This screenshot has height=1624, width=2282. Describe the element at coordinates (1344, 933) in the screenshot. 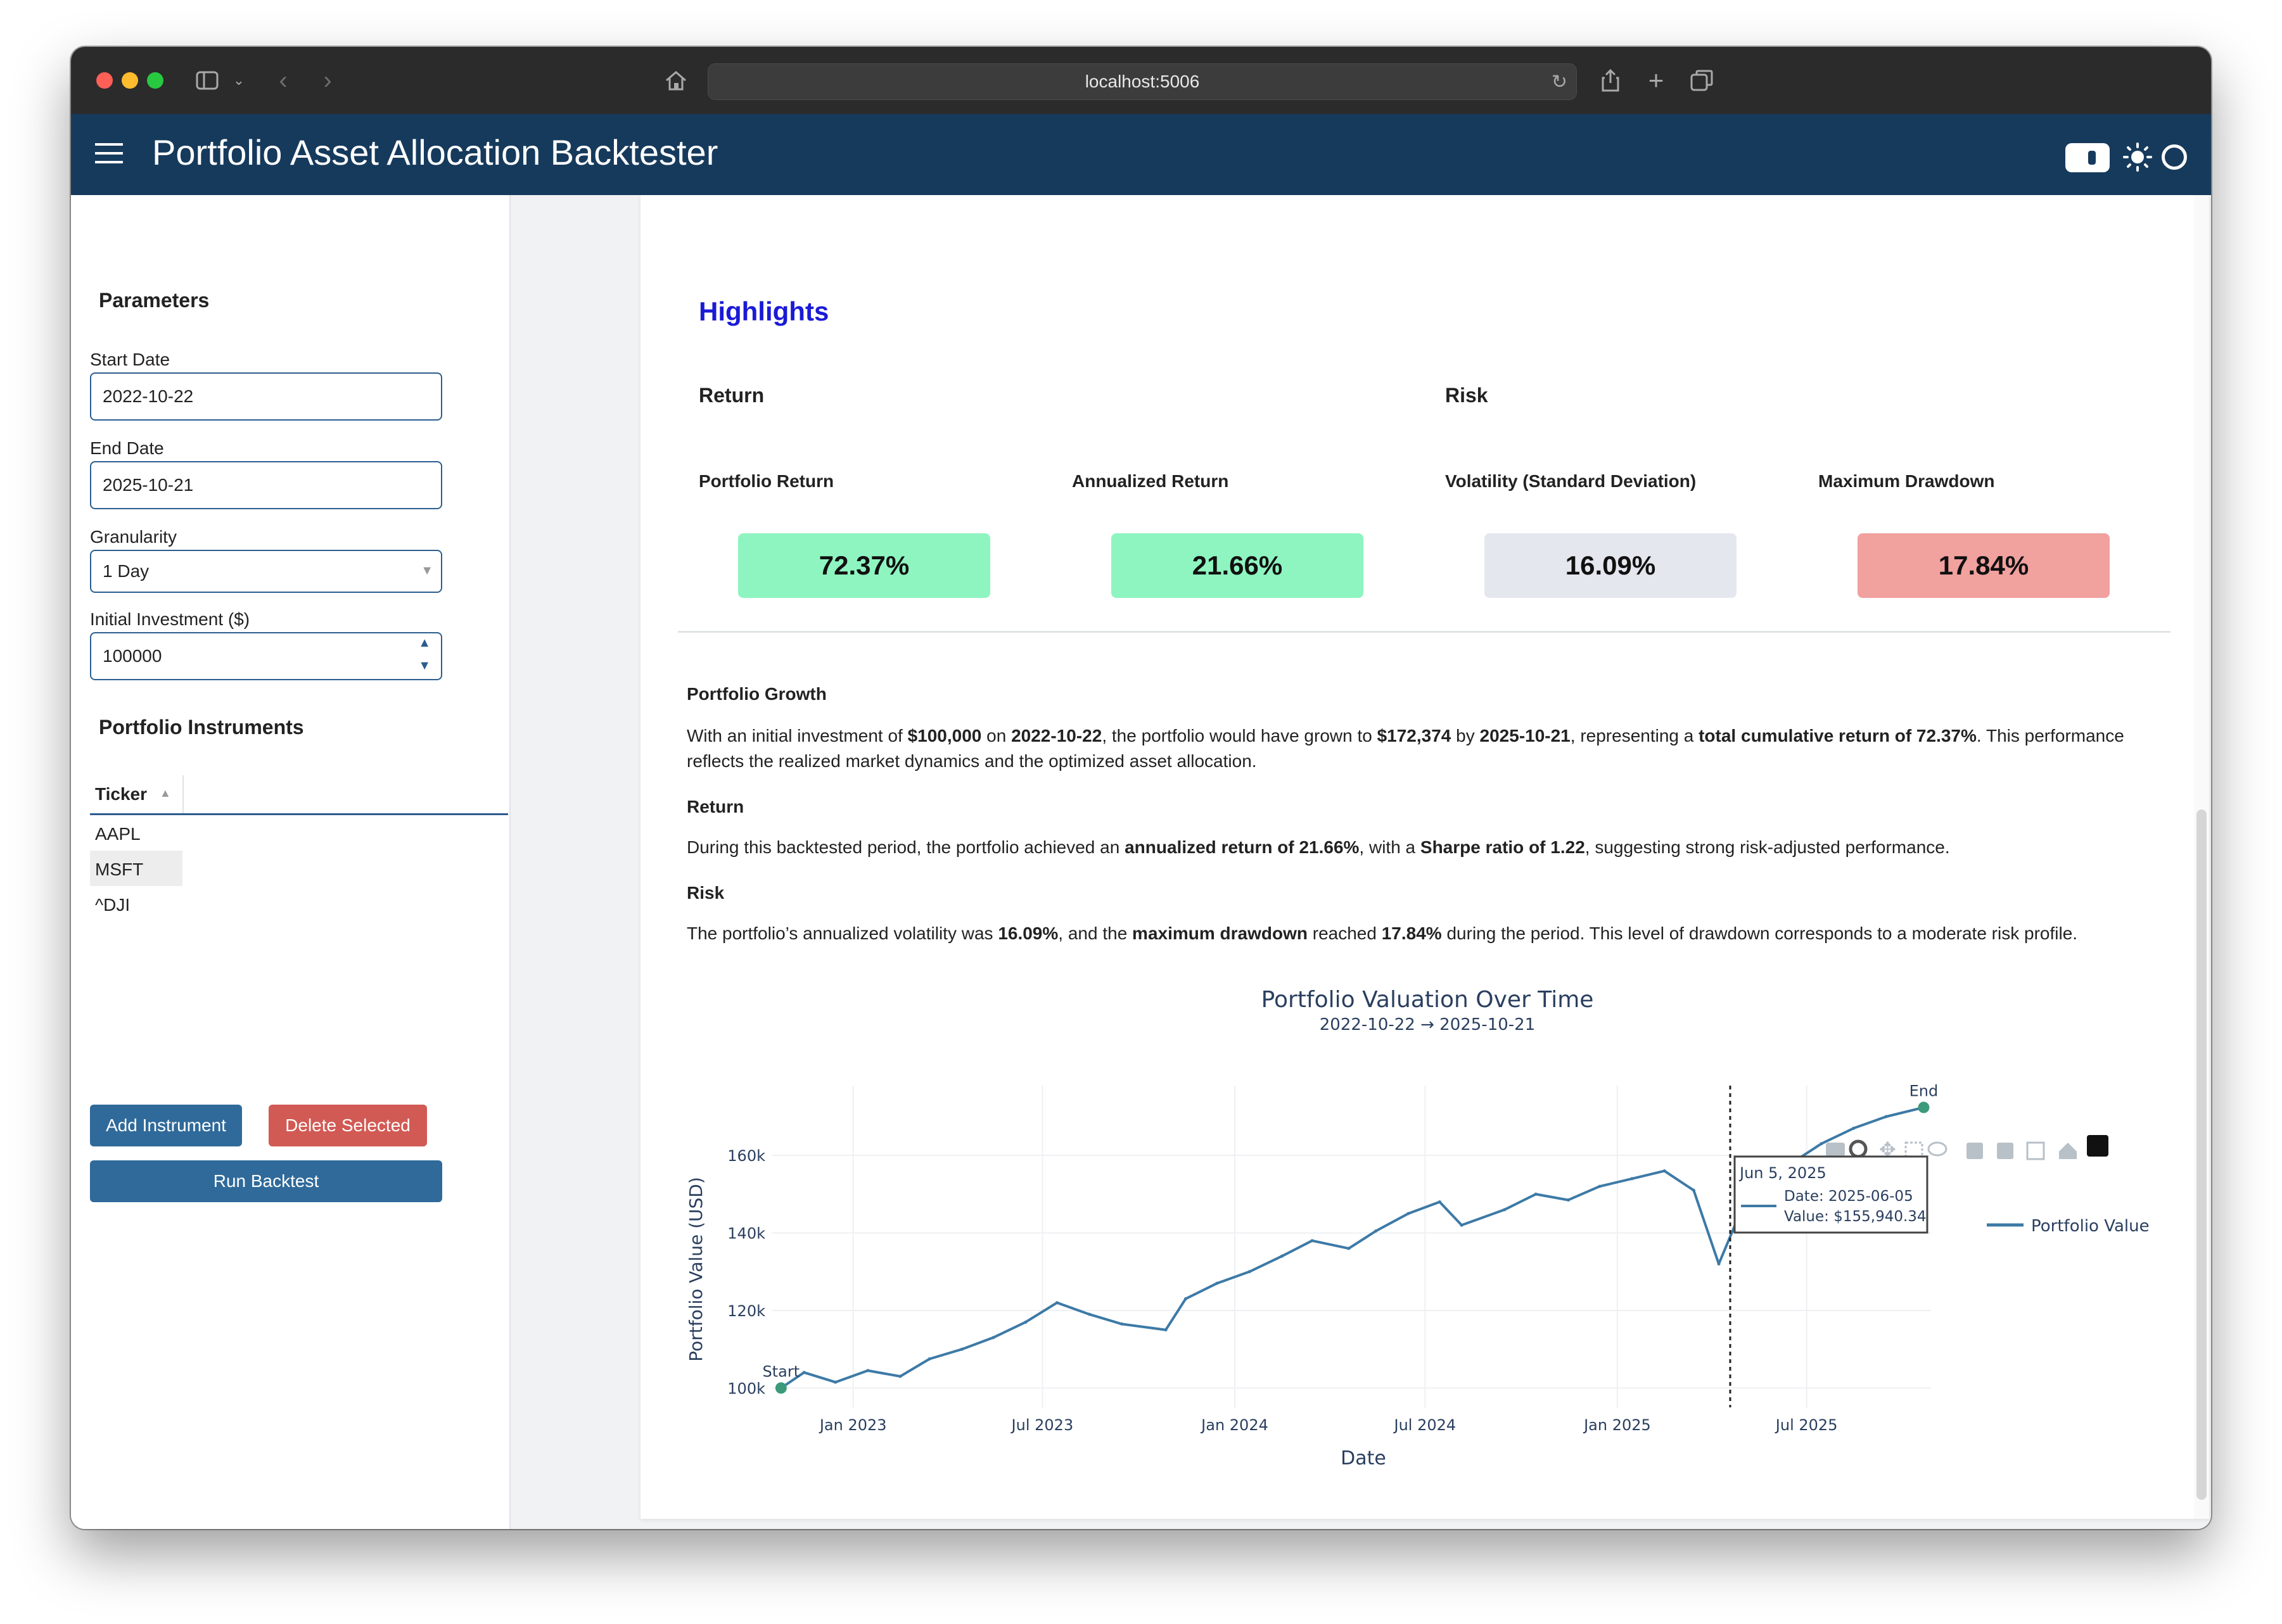

I see `text-run: reached` at that location.